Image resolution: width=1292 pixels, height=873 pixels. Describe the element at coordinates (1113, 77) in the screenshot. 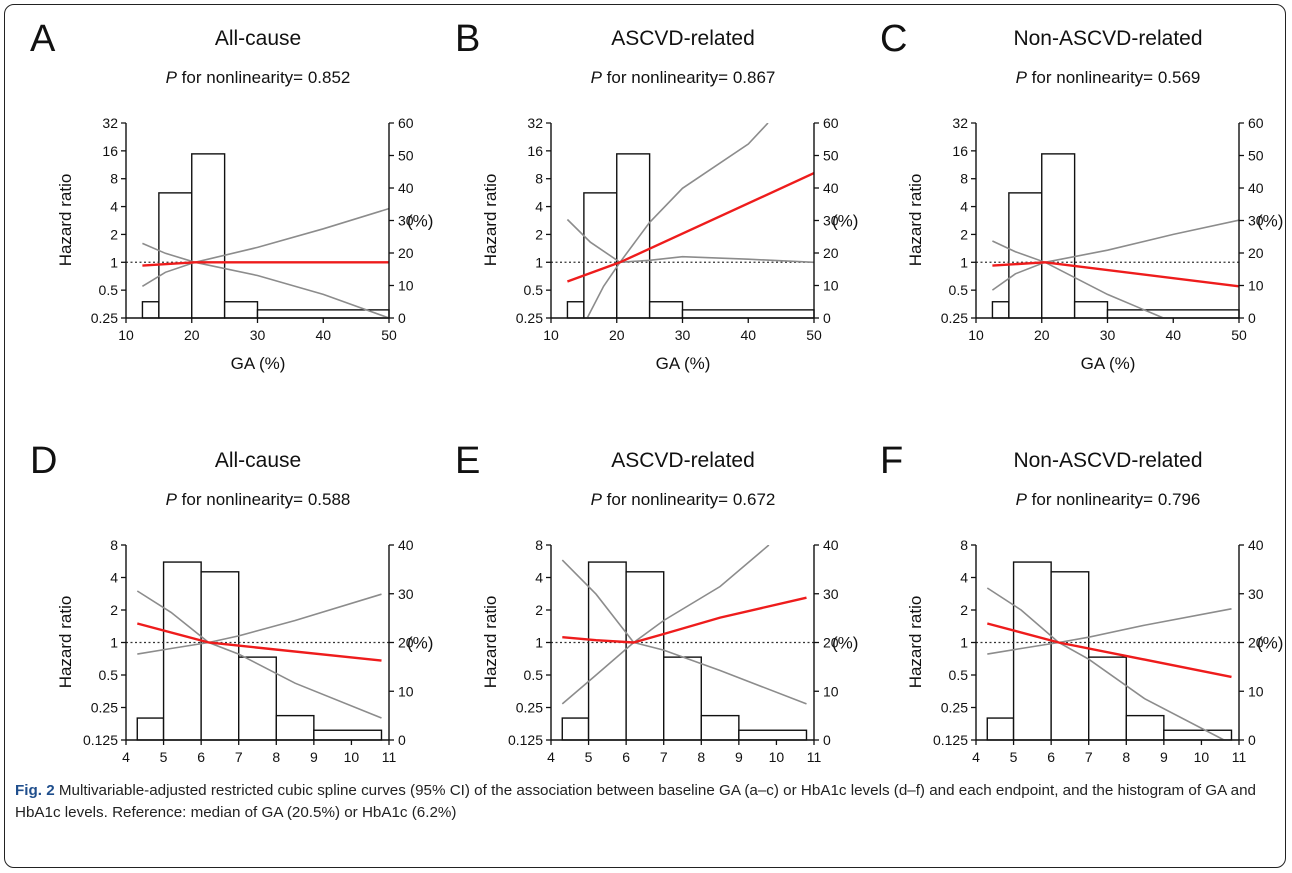

I see `p-value-text: for nonlinearity= 0.569` at that location.